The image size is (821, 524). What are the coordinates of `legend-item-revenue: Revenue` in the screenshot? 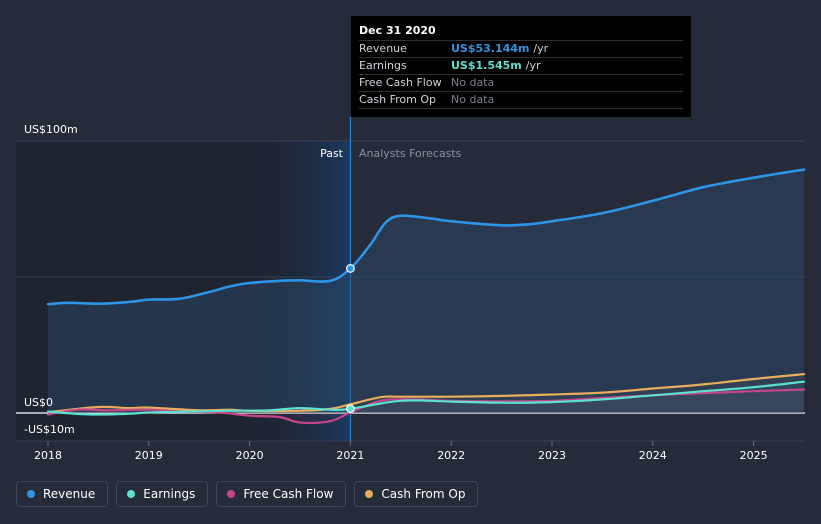 It's located at (62, 494).